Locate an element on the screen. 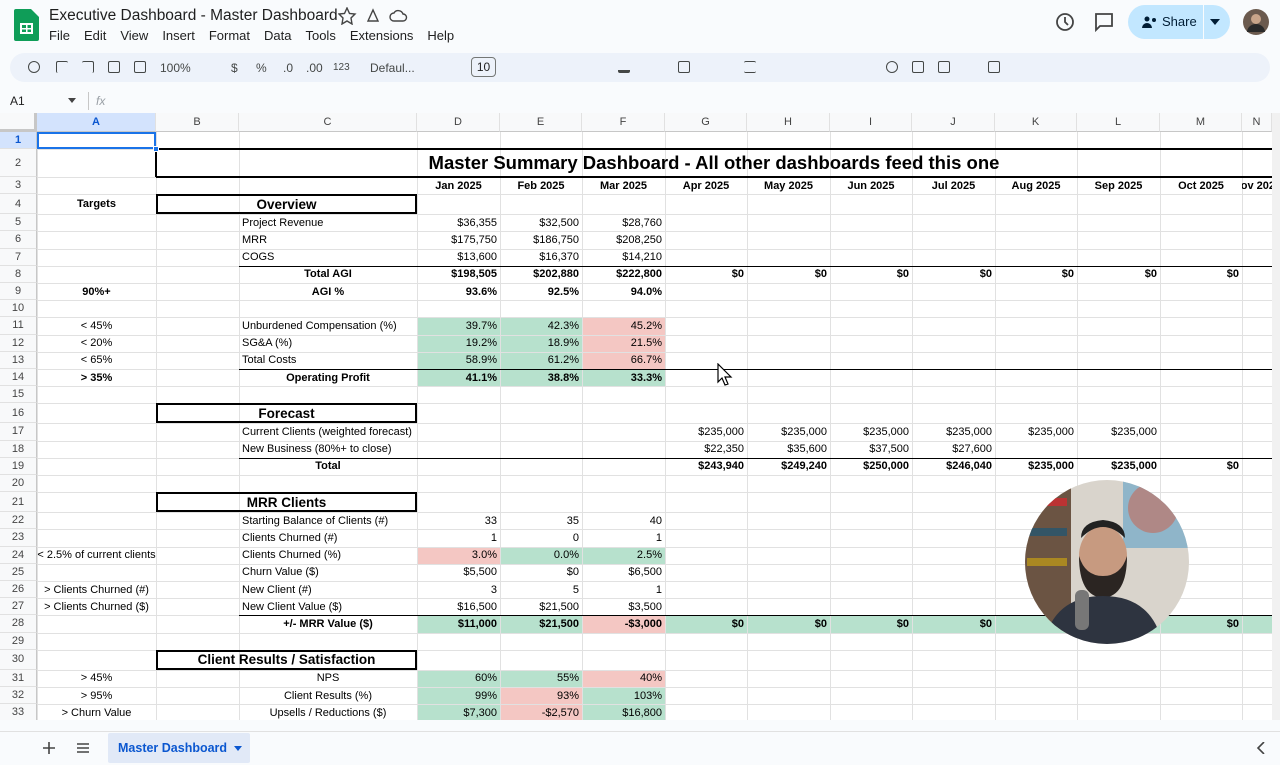  row-header: 7 is located at coordinates (18, 257).